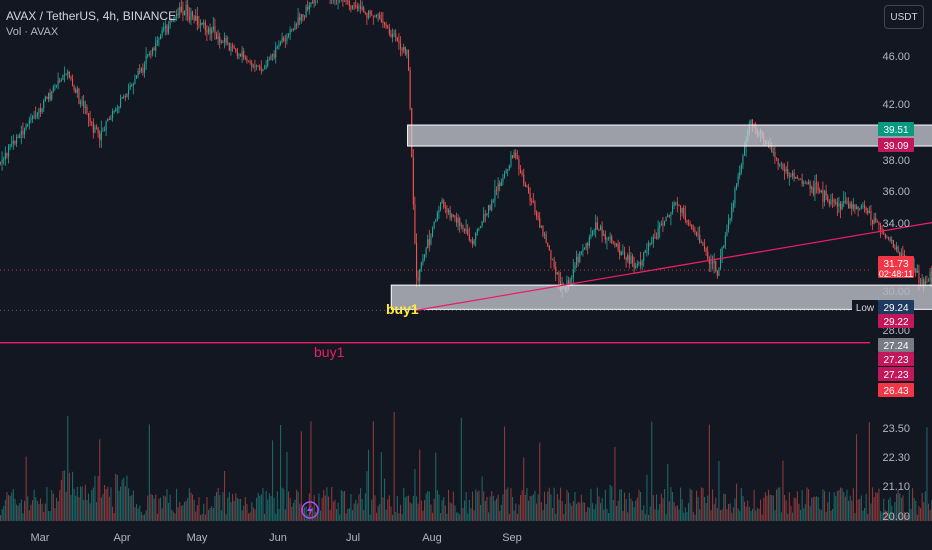 This screenshot has width=932, height=550. I want to click on symbol-title: AVAX / TetherUS, 4h, BINANCE, so click(91, 16).